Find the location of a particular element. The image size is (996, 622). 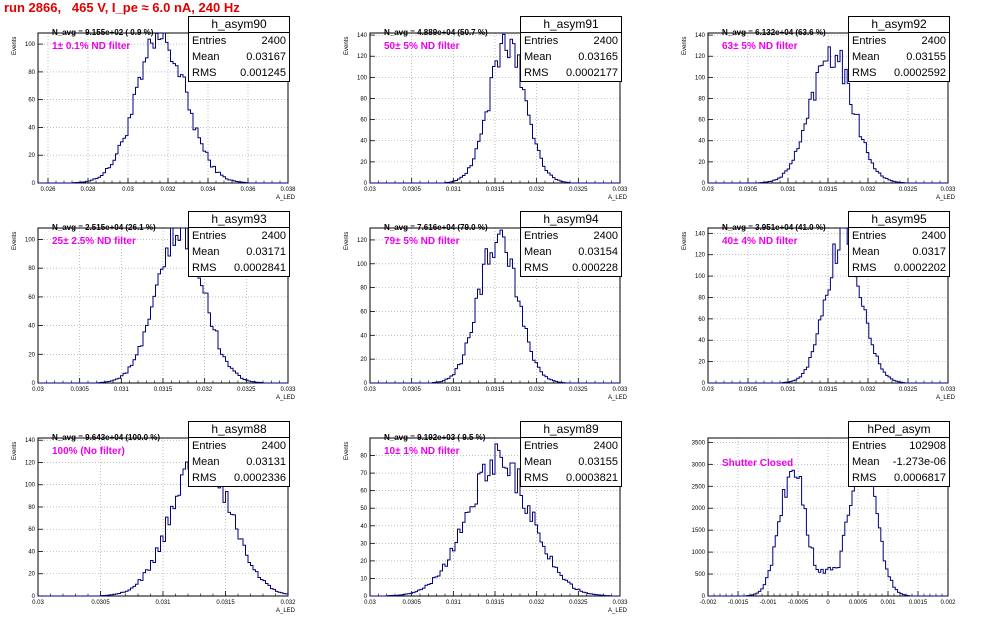

y-tick-label: 30 is located at coordinates (363, 544).